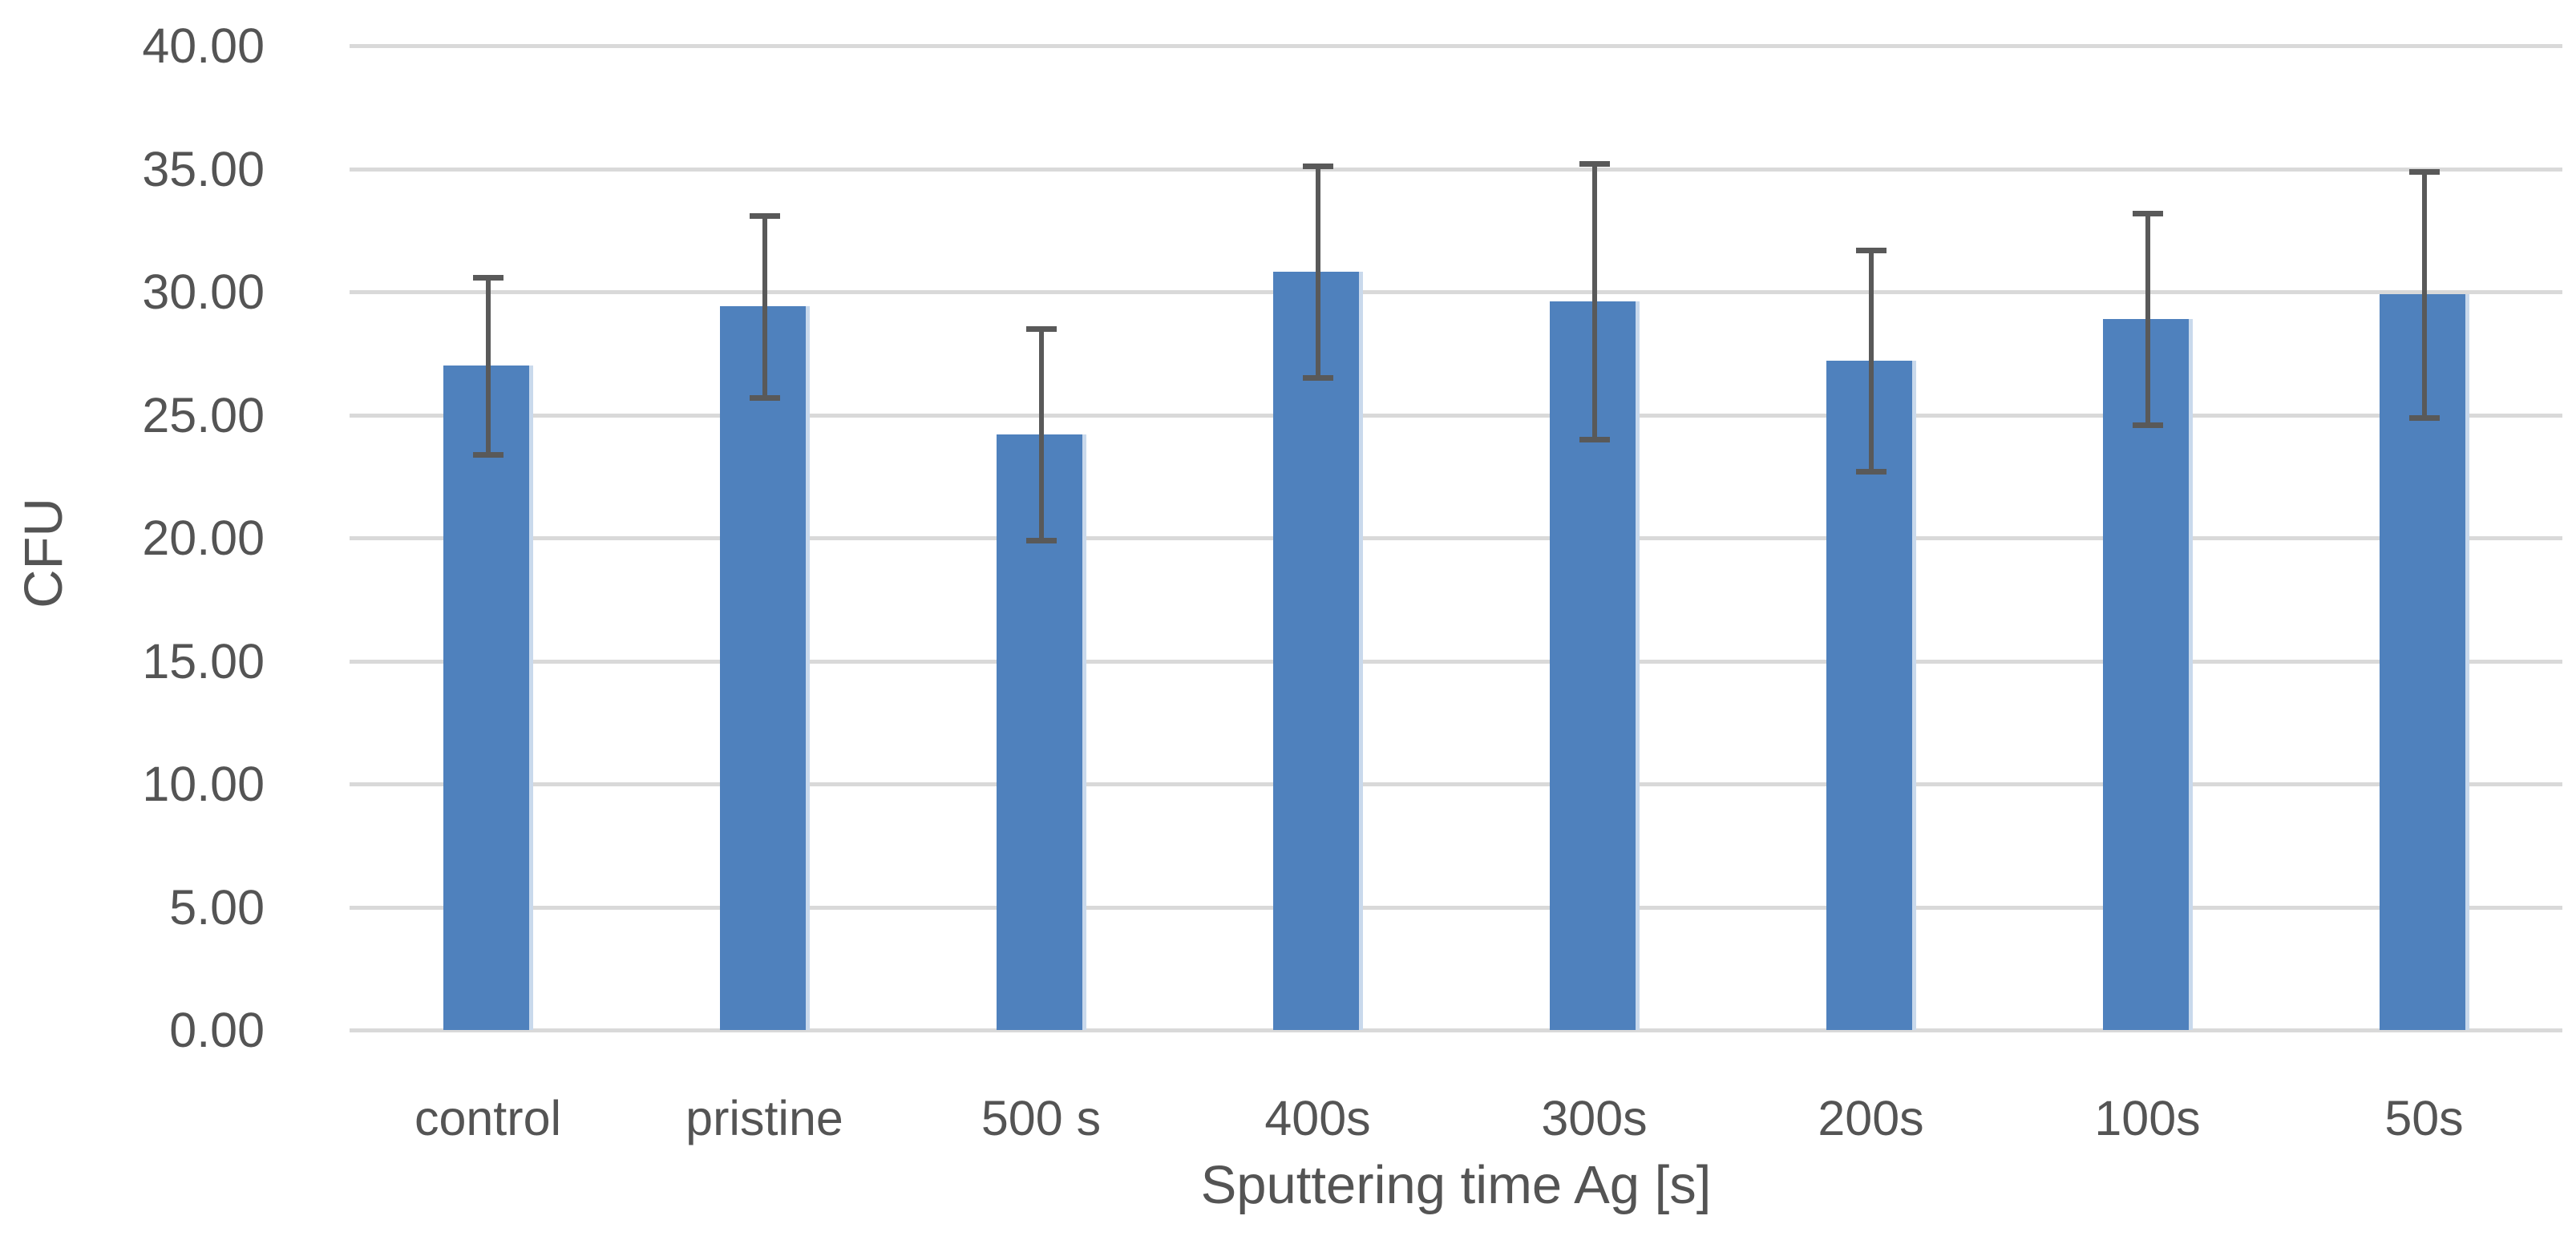  I want to click on category-label: 400s, so click(1317, 1118).